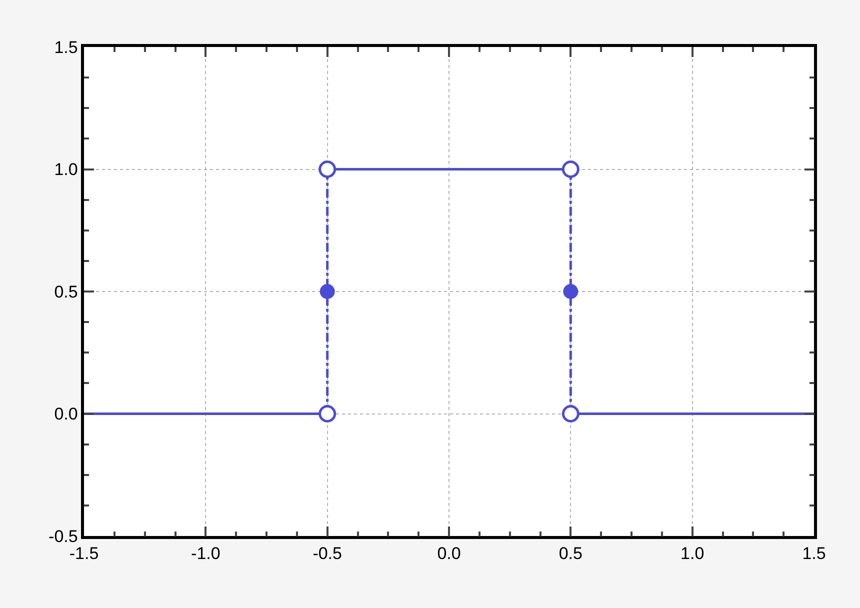  Describe the element at coordinates (66, 170) in the screenshot. I see `y-tick-label: 1.0` at that location.